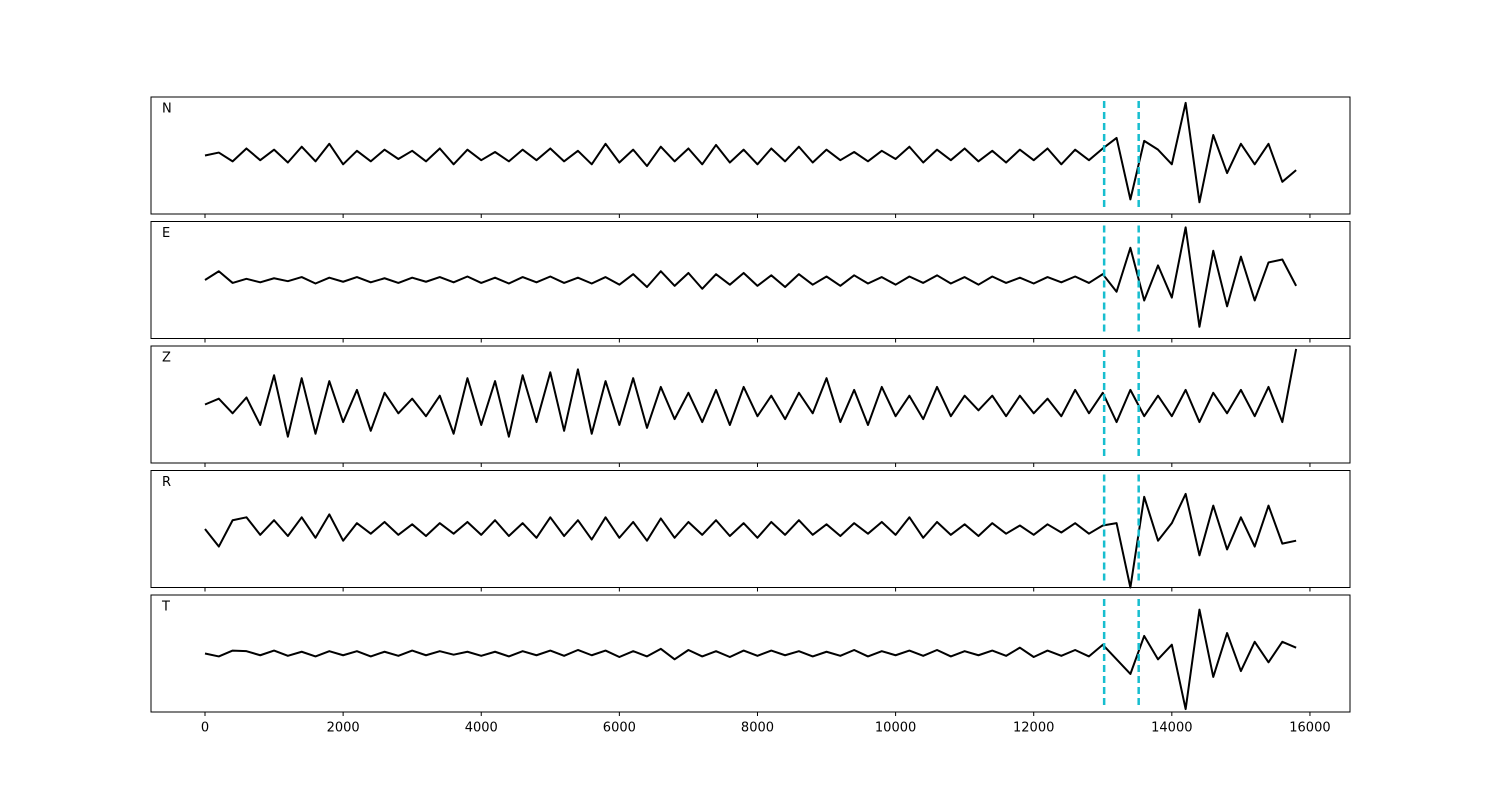  Describe the element at coordinates (619, 728) in the screenshot. I see `x-tick-label: 6000` at that location.